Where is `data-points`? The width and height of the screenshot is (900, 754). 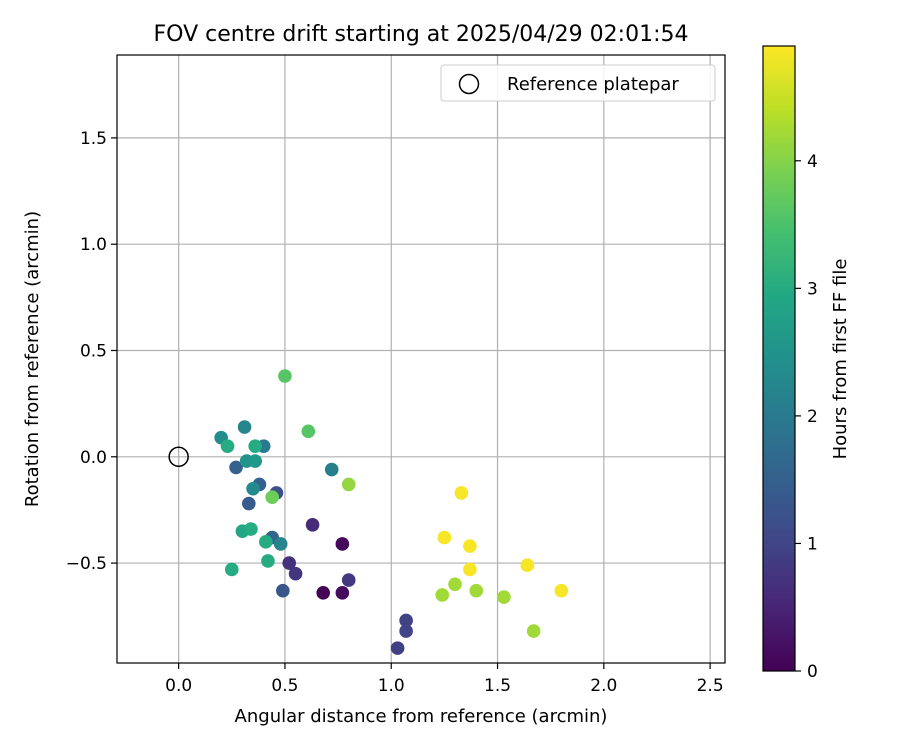
data-points is located at coordinates (391, 512).